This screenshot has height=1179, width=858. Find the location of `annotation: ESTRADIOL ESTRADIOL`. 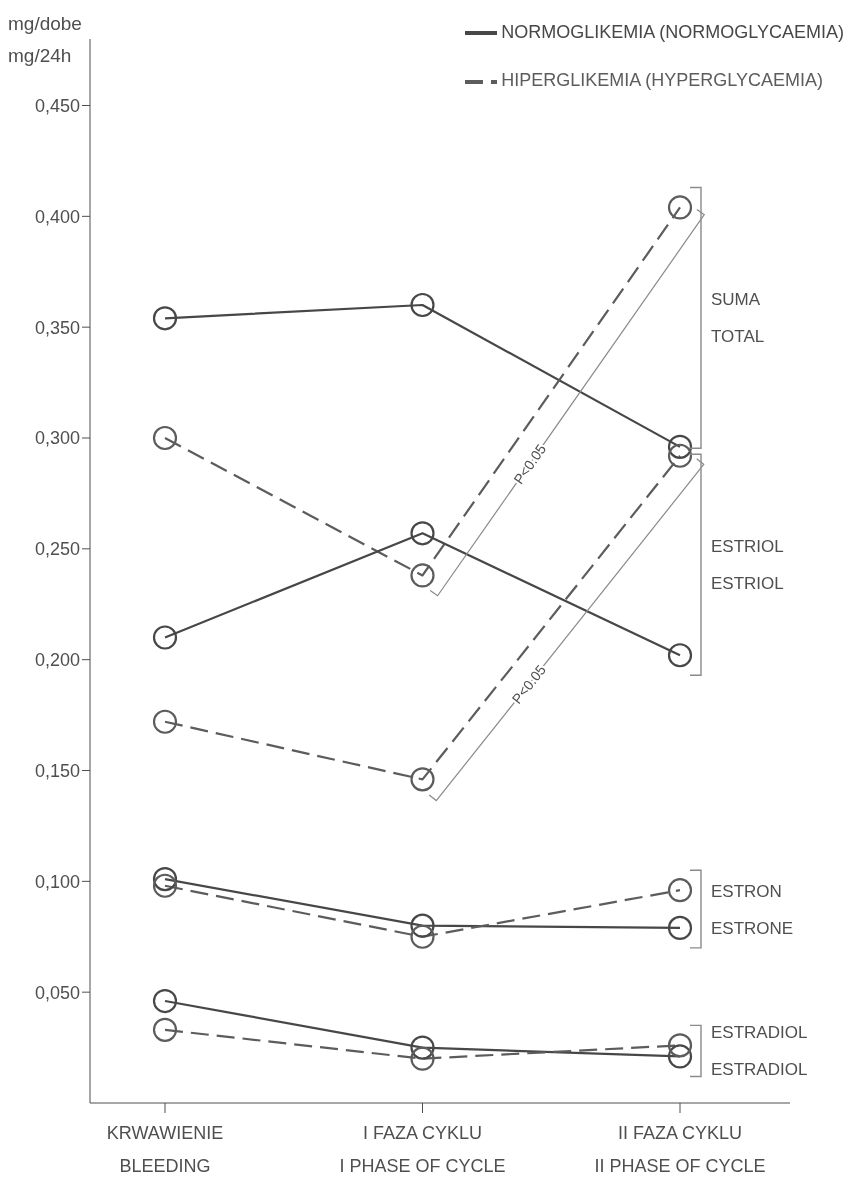

annotation: ESTRADIOL ESTRADIOL is located at coordinates (759, 1051).